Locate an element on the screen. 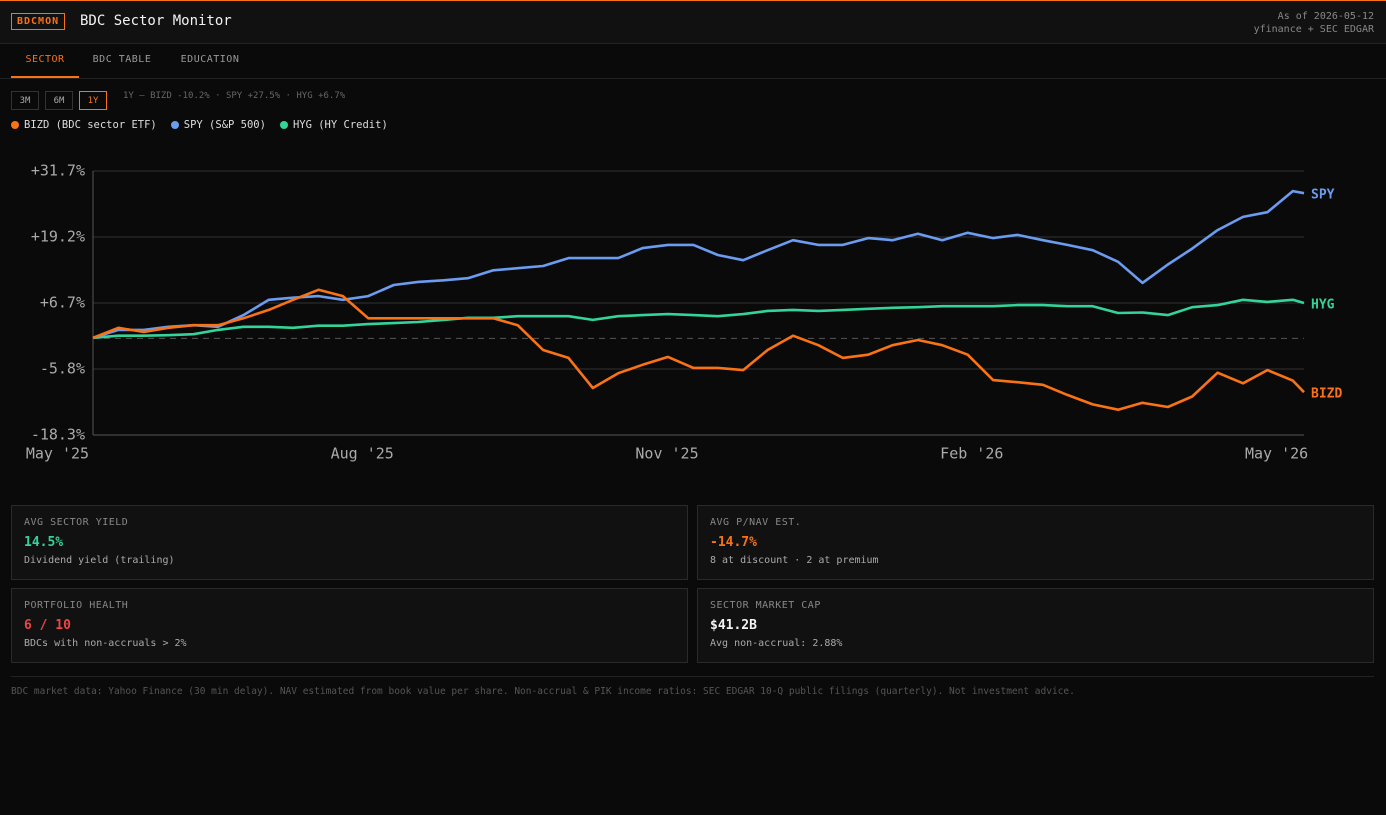 This screenshot has width=1386, height=815. x-tick-label: May '25 is located at coordinates (57, 454).